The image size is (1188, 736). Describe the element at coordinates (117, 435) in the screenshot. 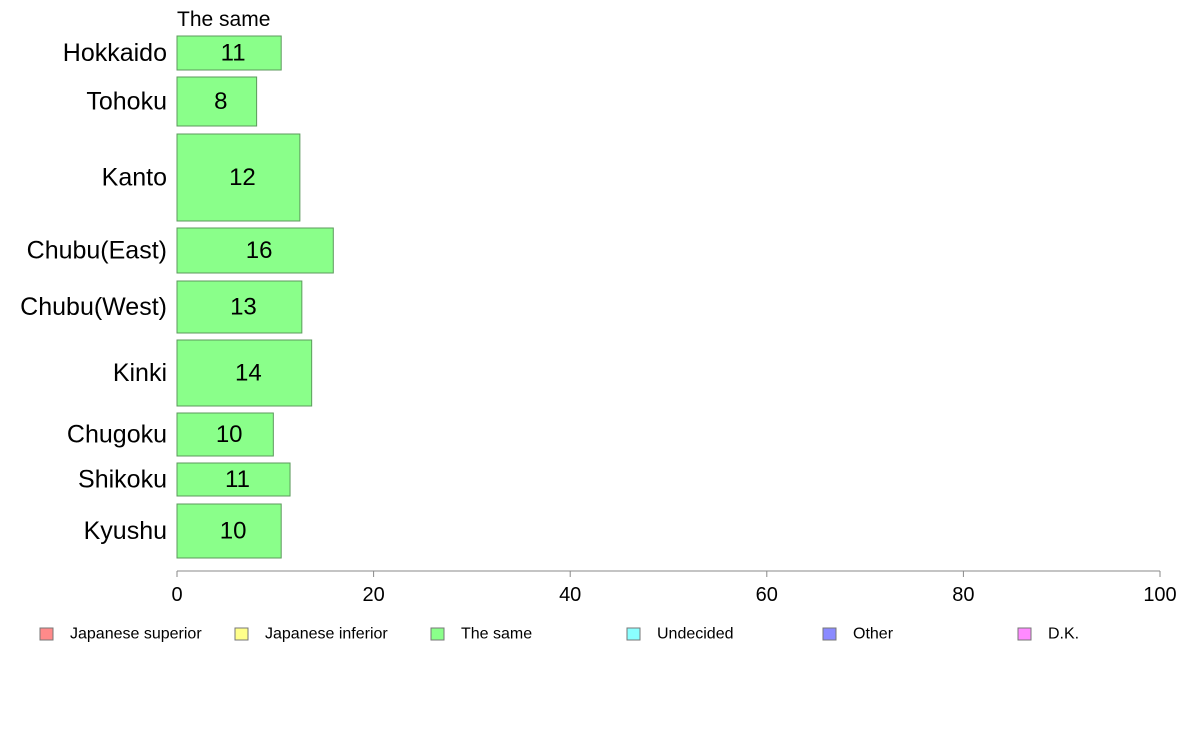

I see `category-label: Chugoku` at that location.